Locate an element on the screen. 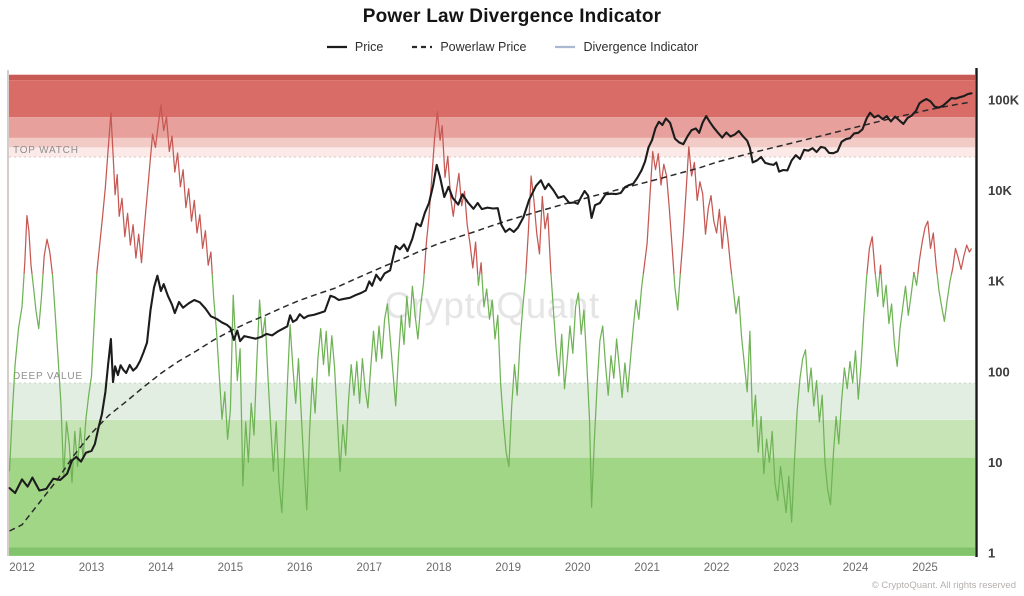 This screenshot has height=596, width=1024. x-tick-label: 2014 is located at coordinates (161, 568).